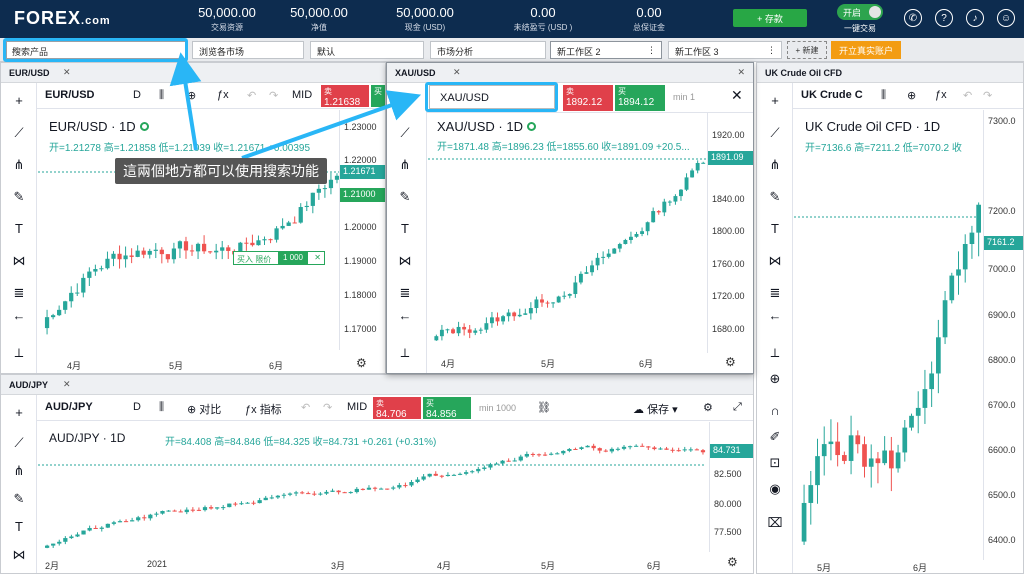  What do you see at coordinates (397, 408) in the screenshot?
I see `sell-price-button: 卖 84.706` at bounding box center [397, 408].